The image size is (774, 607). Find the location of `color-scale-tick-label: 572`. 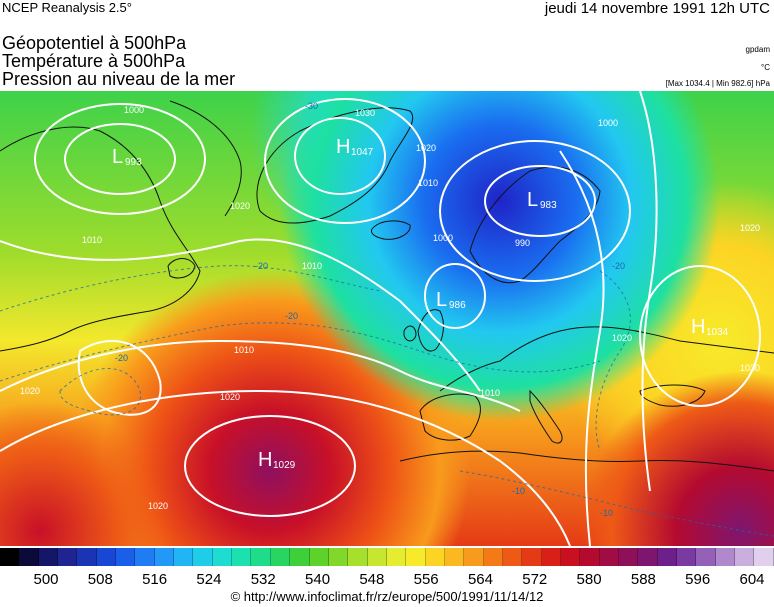

color-scale-tick-label: 572 is located at coordinates (535, 579).